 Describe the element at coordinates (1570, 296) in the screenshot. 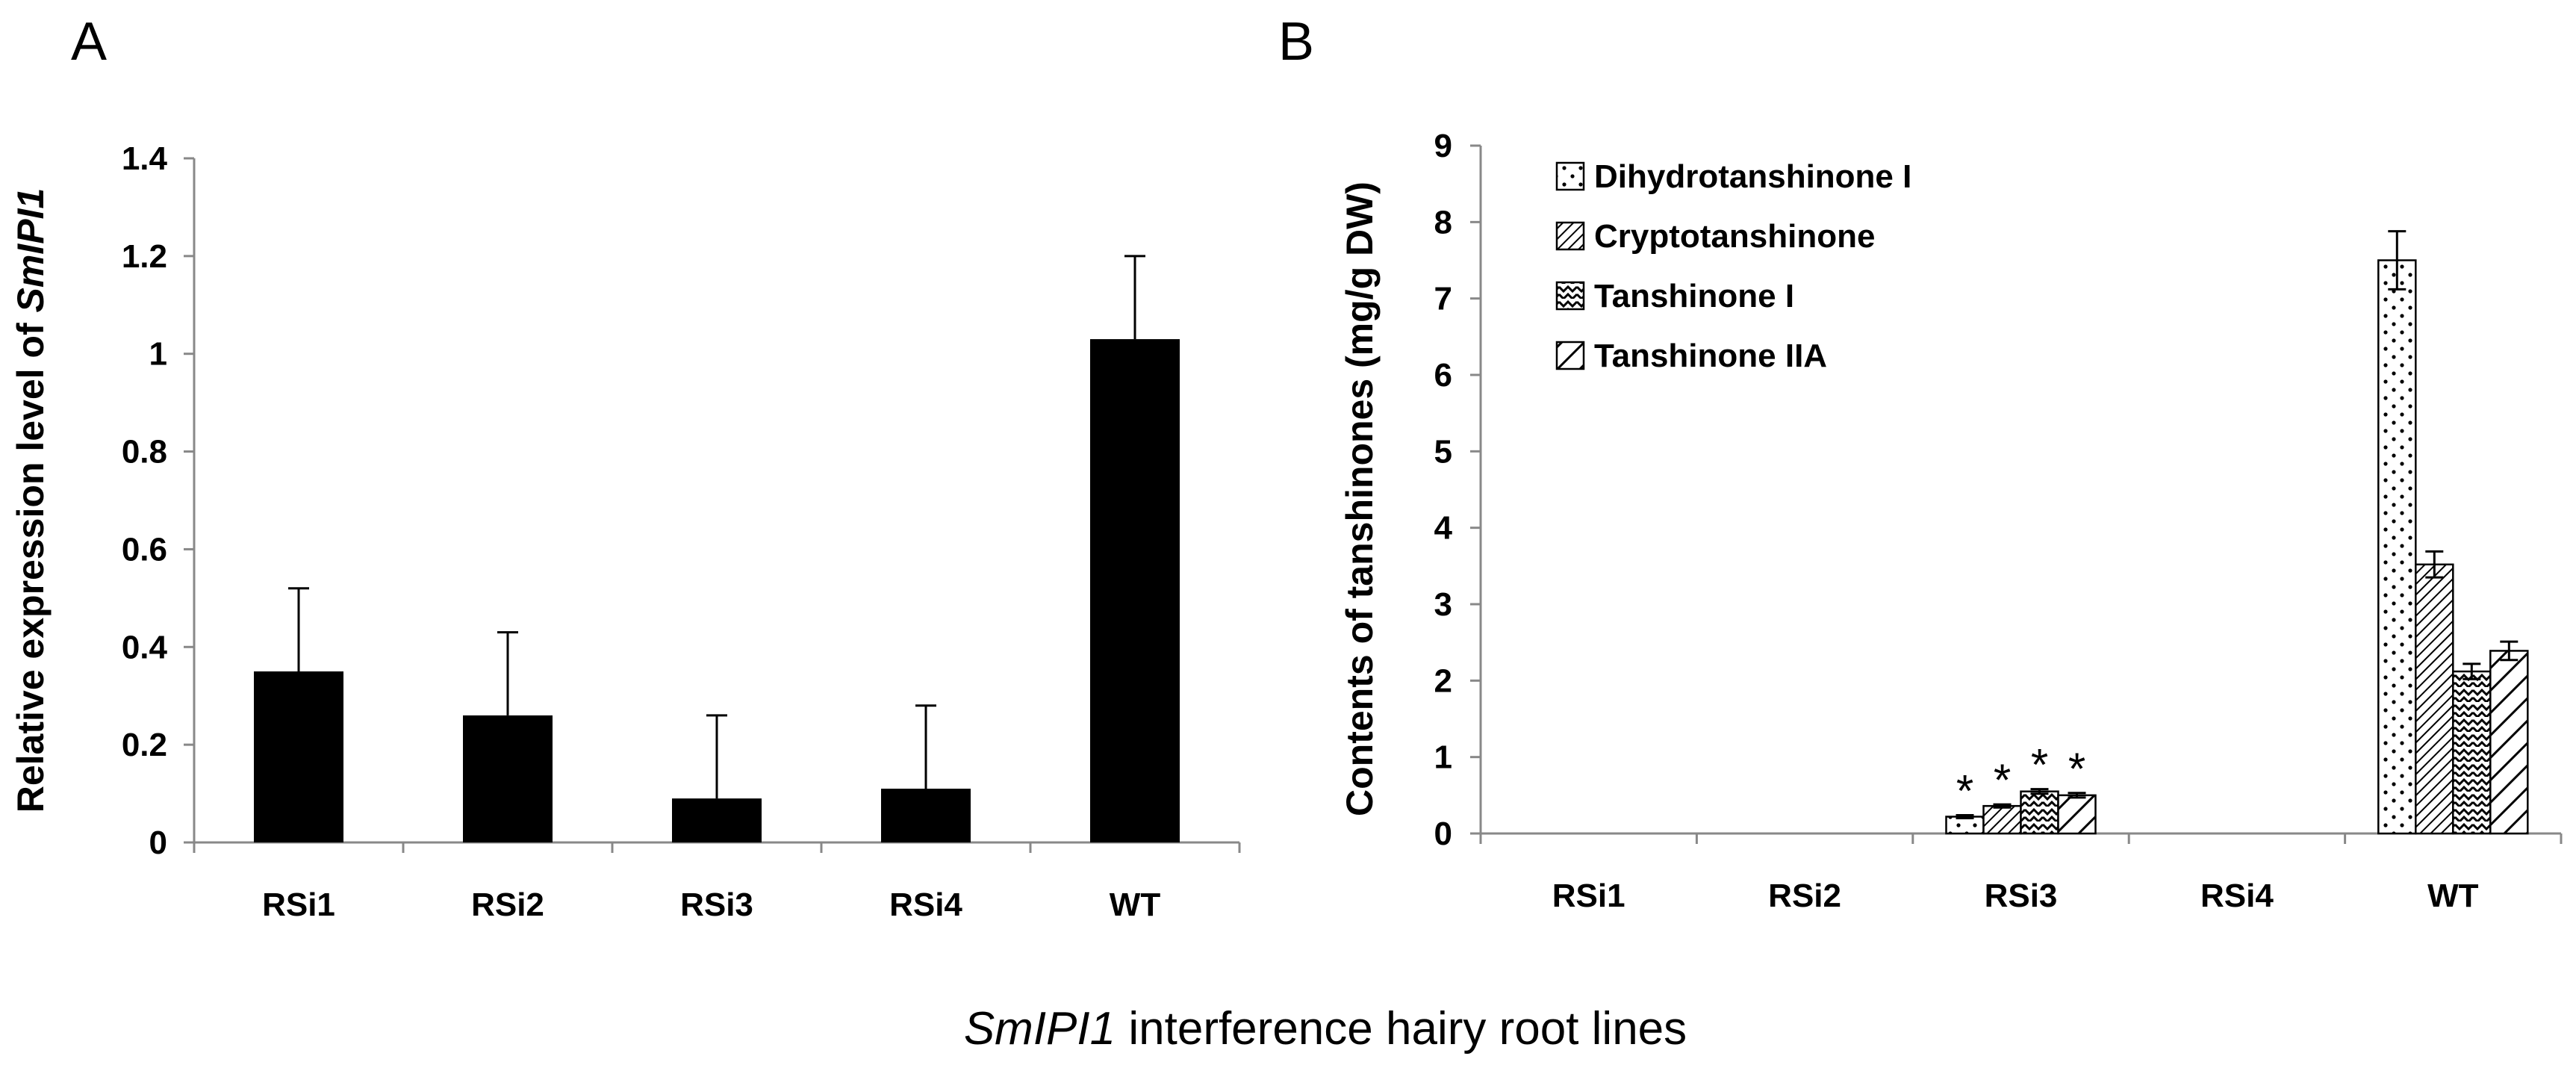

I see `legend-swatch-tanshinone-i` at that location.